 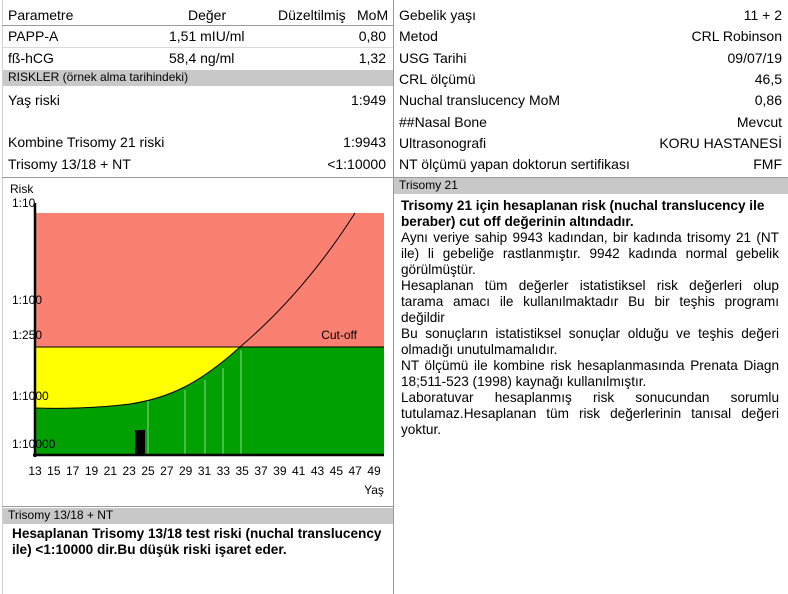 What do you see at coordinates (356, 164) in the screenshot?
I see `risk-value: <1:10000` at bounding box center [356, 164].